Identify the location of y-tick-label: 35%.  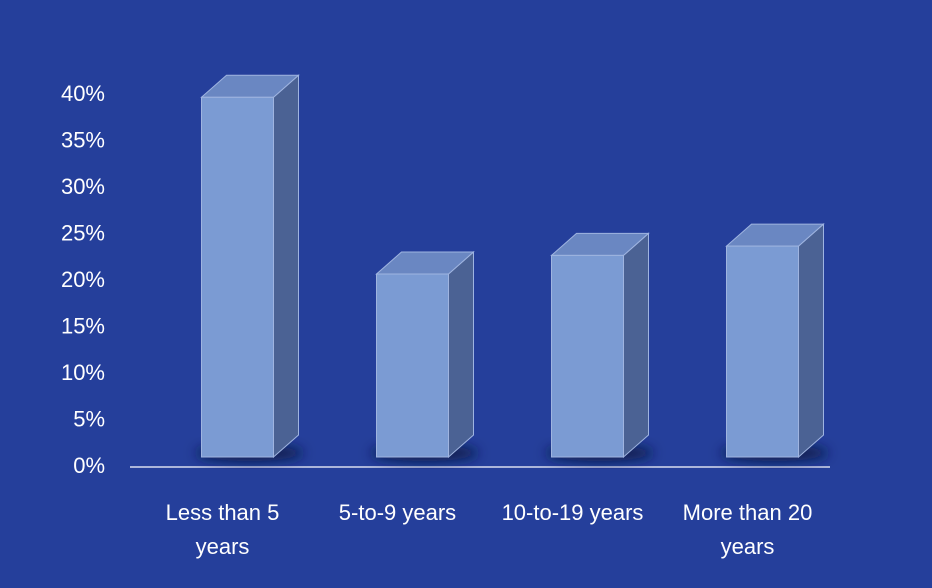
(83, 139).